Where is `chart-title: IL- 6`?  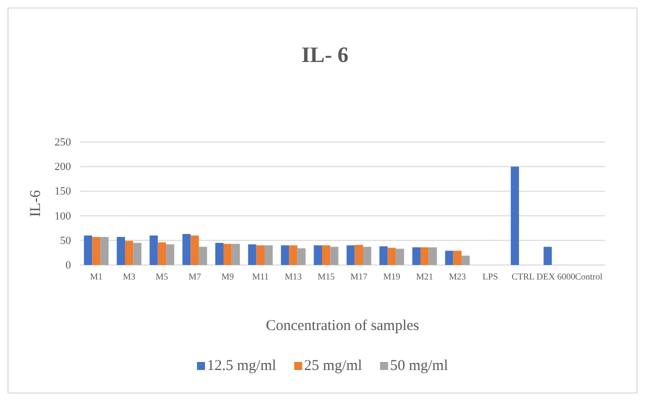
chart-title: IL- 6 is located at coordinates (325, 54).